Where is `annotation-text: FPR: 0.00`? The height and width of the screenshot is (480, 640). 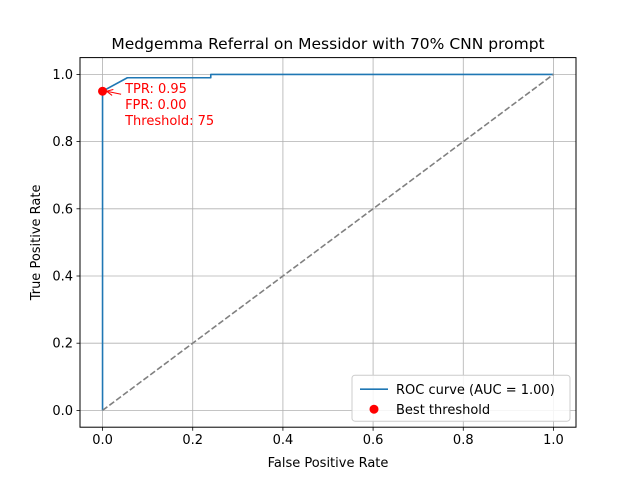 annotation-text: FPR: 0.00 is located at coordinates (155, 105).